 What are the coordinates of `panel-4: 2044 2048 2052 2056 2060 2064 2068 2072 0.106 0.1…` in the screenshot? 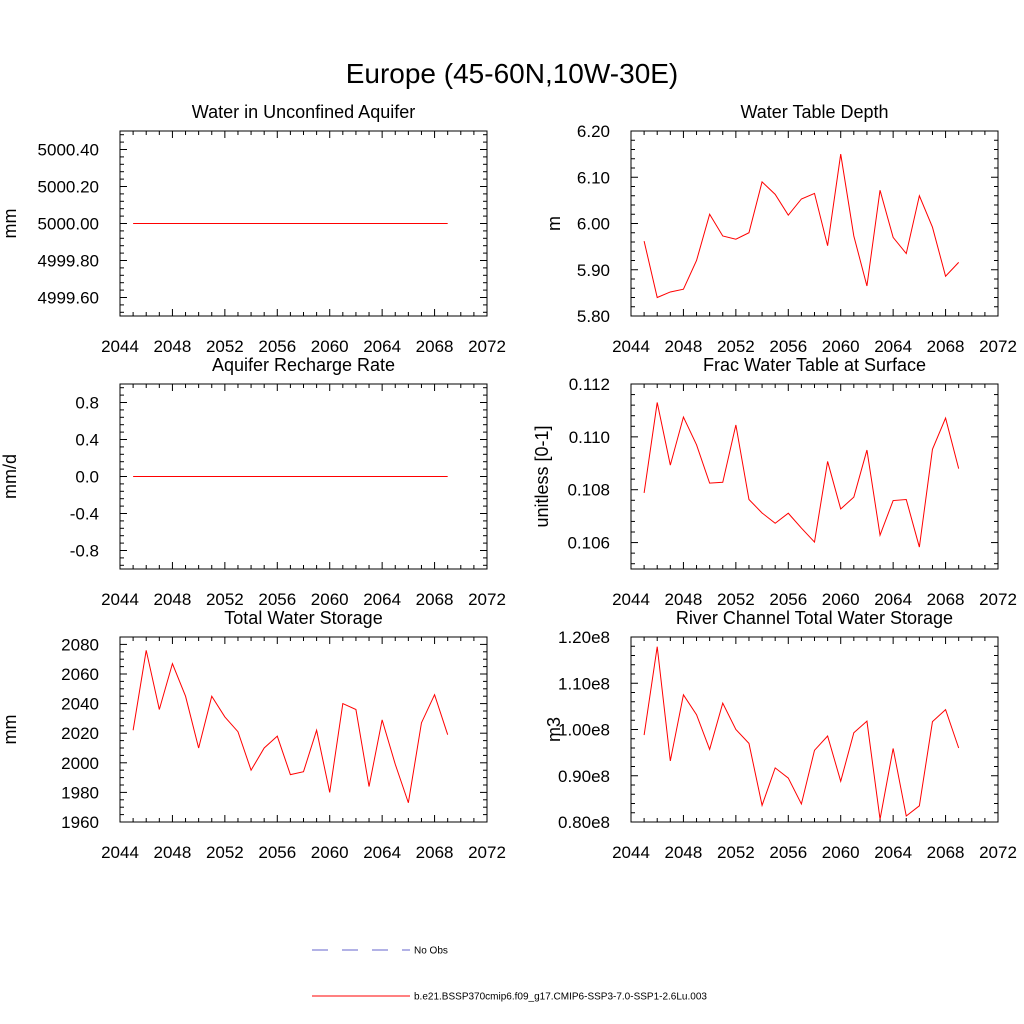 It's located at (774, 482).